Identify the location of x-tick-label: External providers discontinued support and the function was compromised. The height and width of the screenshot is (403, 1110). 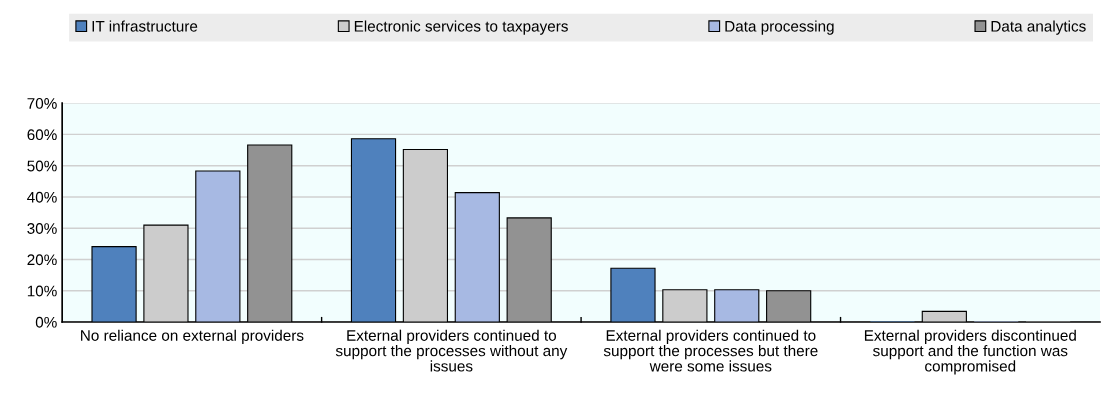
(970, 352).